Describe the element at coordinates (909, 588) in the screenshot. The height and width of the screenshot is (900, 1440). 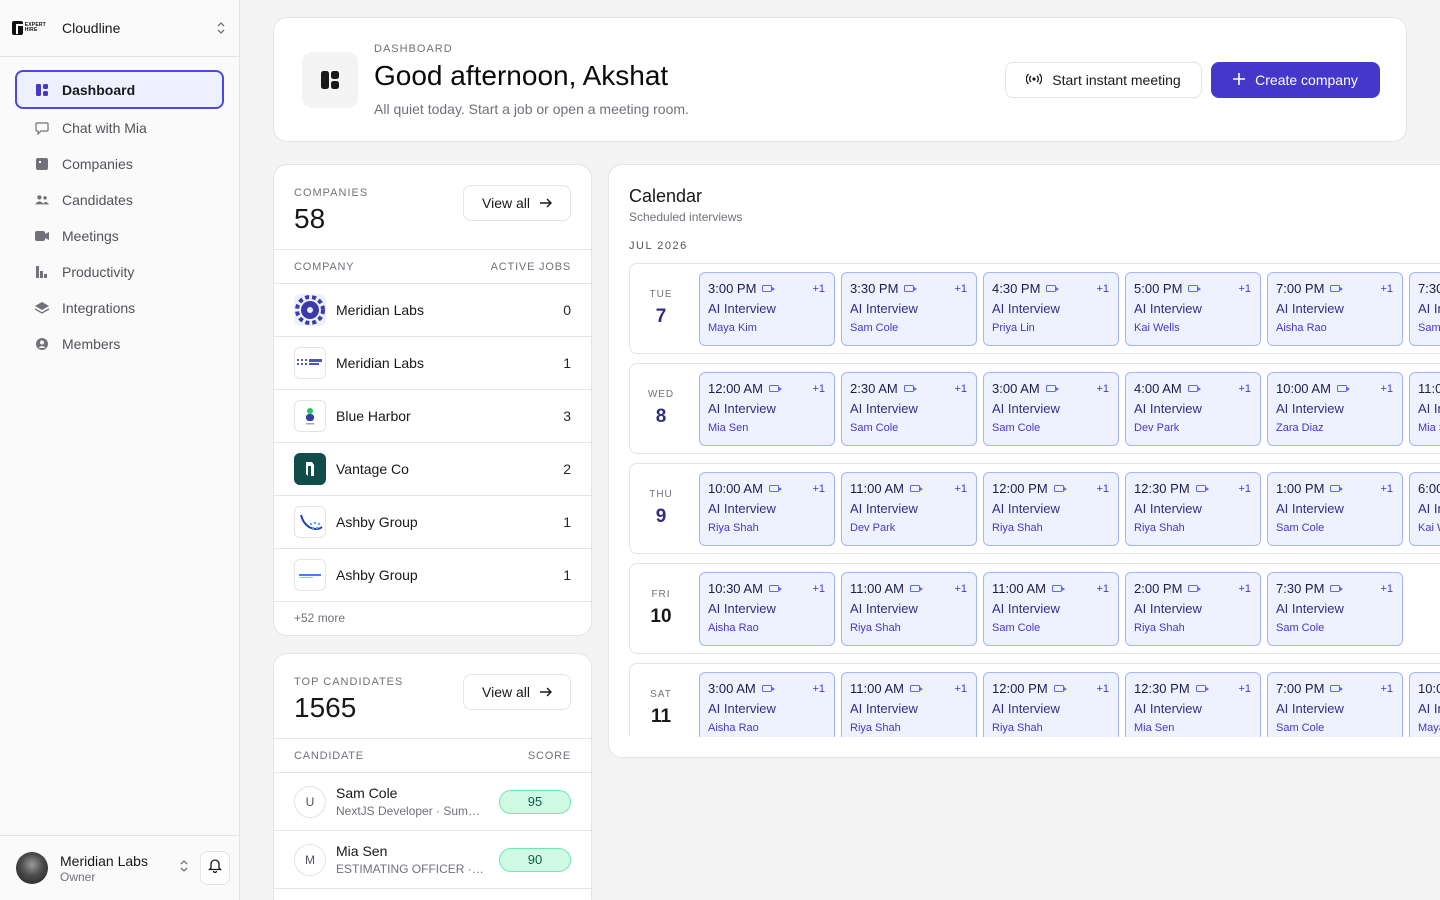
I see `slot-time-row: 11:00 AM` at that location.